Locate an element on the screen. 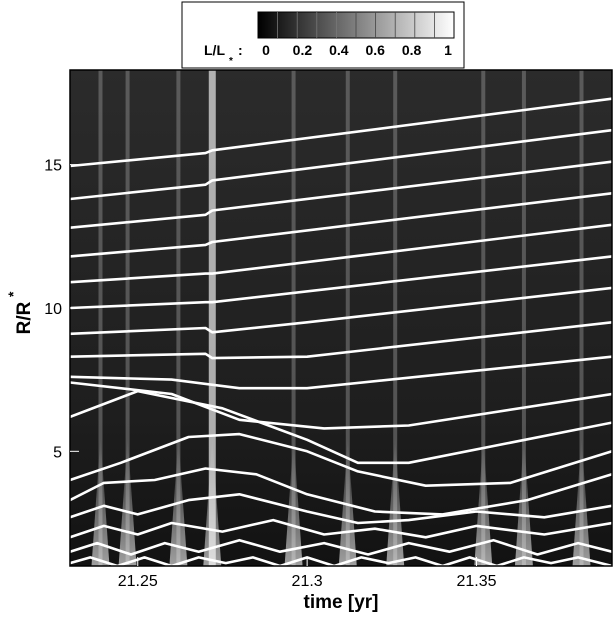  colorbar-tick-label: 0.2 is located at coordinates (303, 50).